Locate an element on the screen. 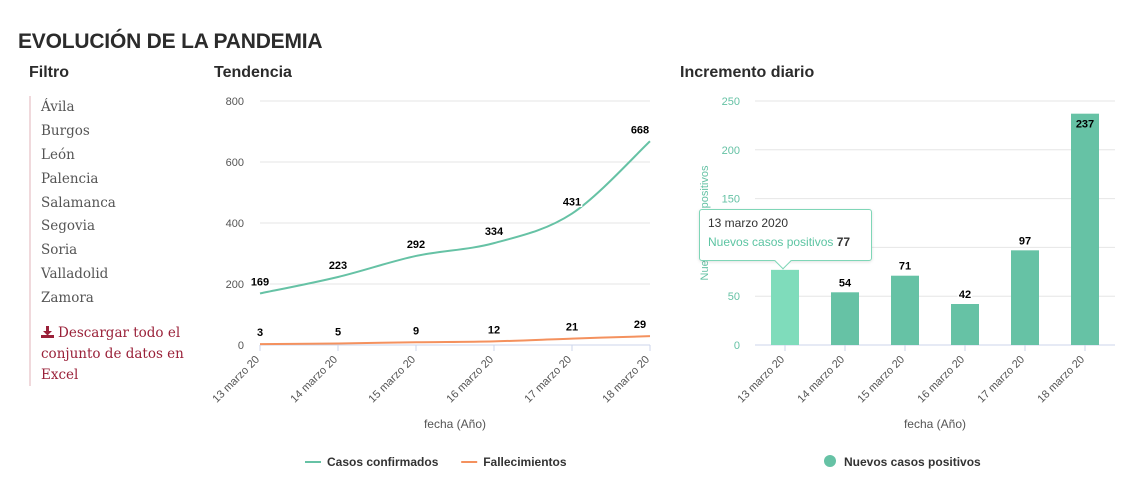 This screenshot has width=1145, height=498. filter-item-segovia: Segovia is located at coordinates (68, 226).